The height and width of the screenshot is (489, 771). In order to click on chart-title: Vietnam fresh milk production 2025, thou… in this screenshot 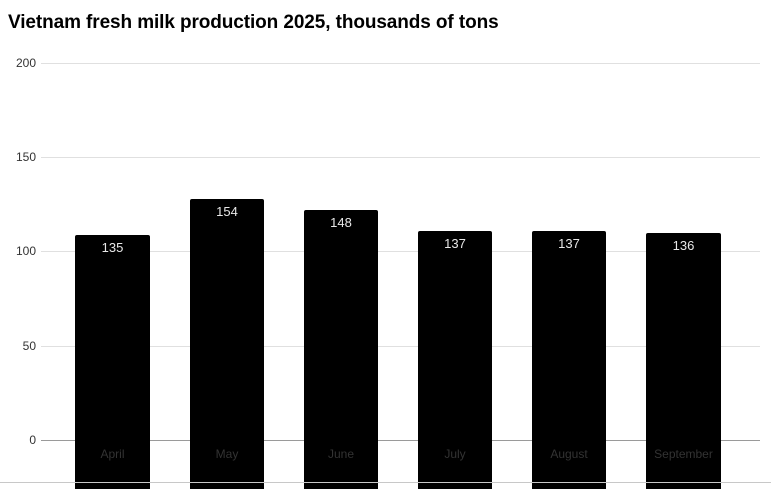, I will do `click(253, 22)`.